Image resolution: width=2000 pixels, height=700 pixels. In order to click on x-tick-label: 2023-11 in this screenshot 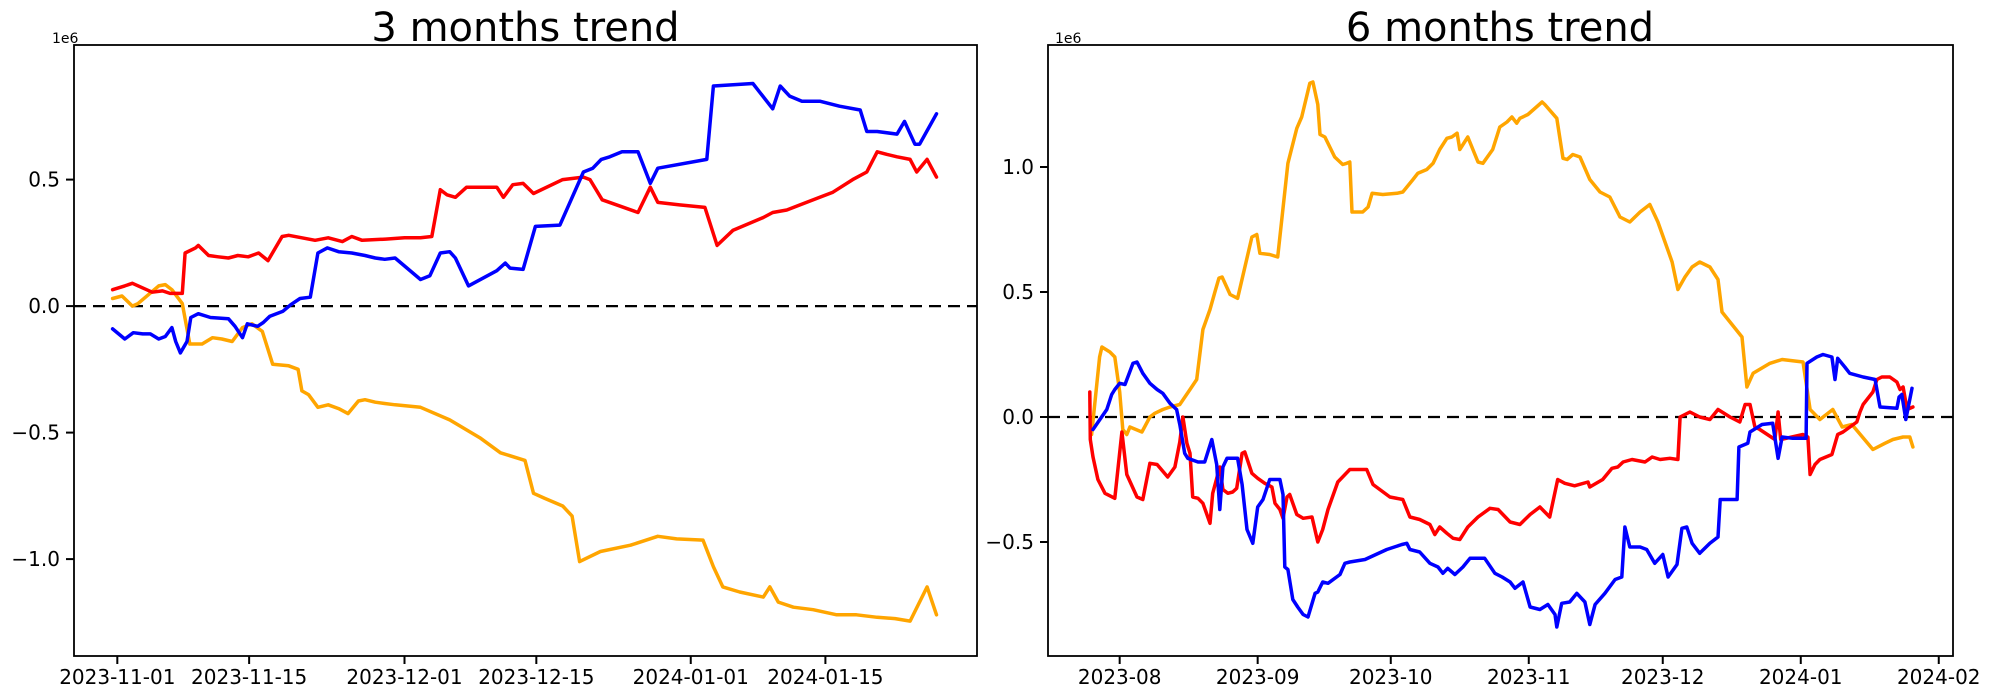, I will do `click(1529, 677)`.